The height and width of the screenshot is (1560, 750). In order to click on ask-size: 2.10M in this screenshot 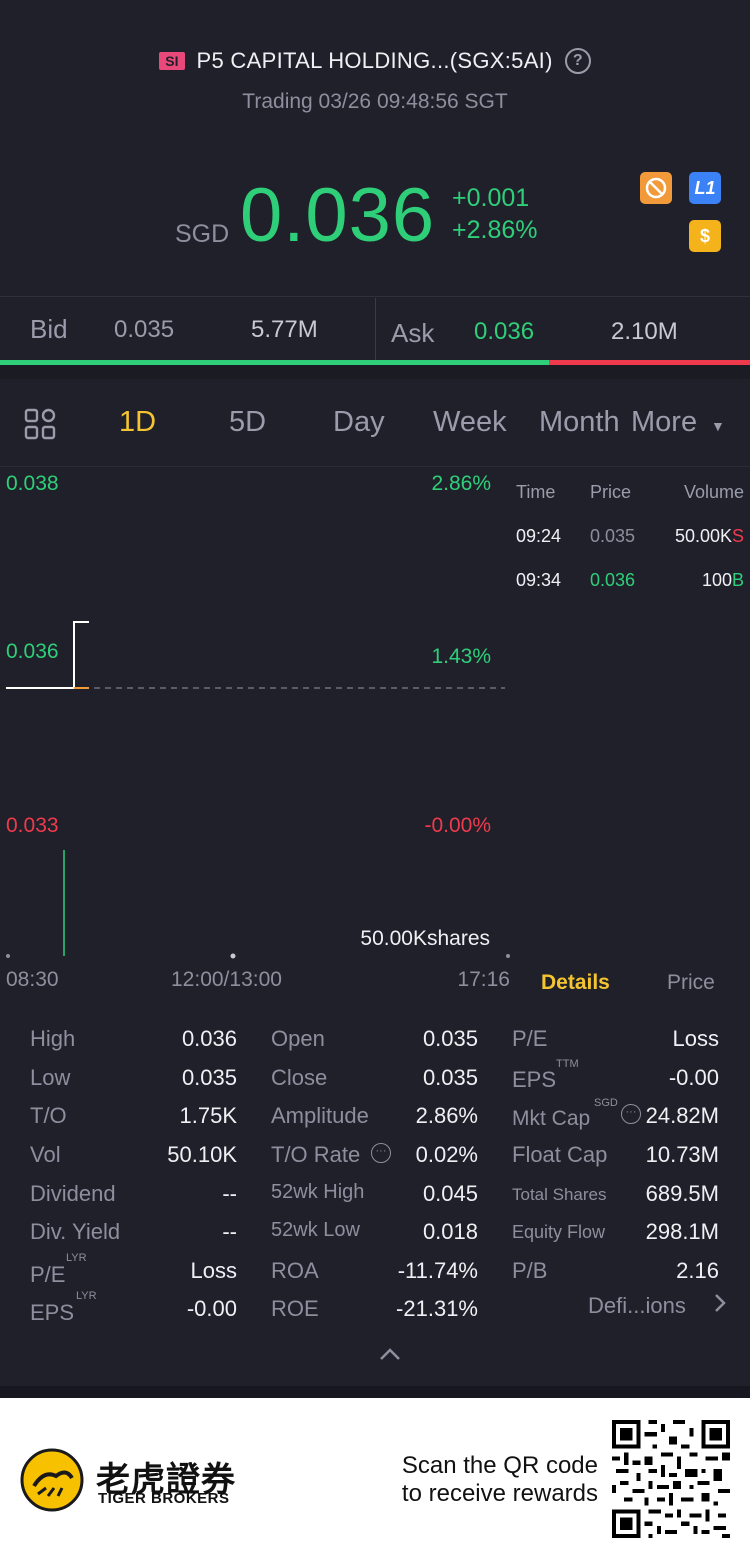, I will do `click(644, 331)`.